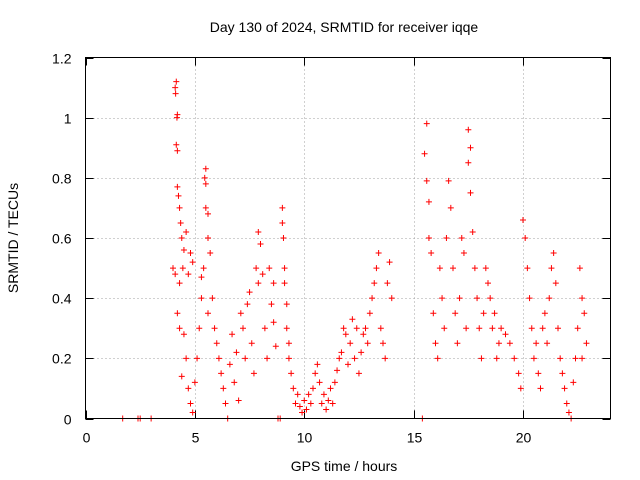 This screenshot has height=480, width=640. Describe the element at coordinates (196, 438) in the screenshot. I see `x-tick-label: 5` at that location.